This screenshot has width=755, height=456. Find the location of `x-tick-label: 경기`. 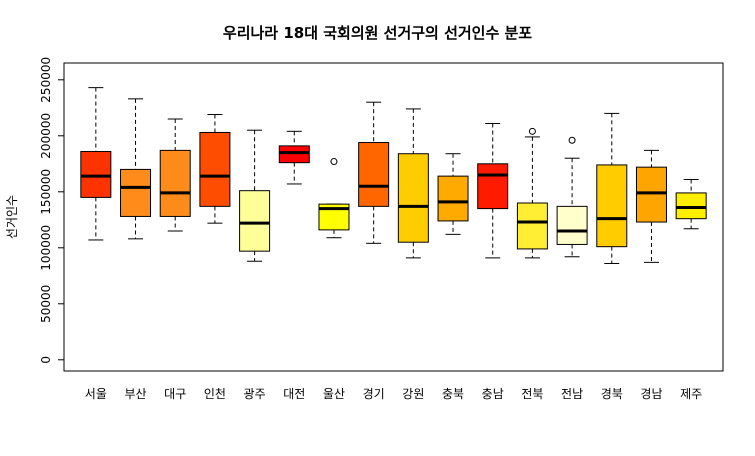

x-tick-label: 경기 is located at coordinates (374, 394).